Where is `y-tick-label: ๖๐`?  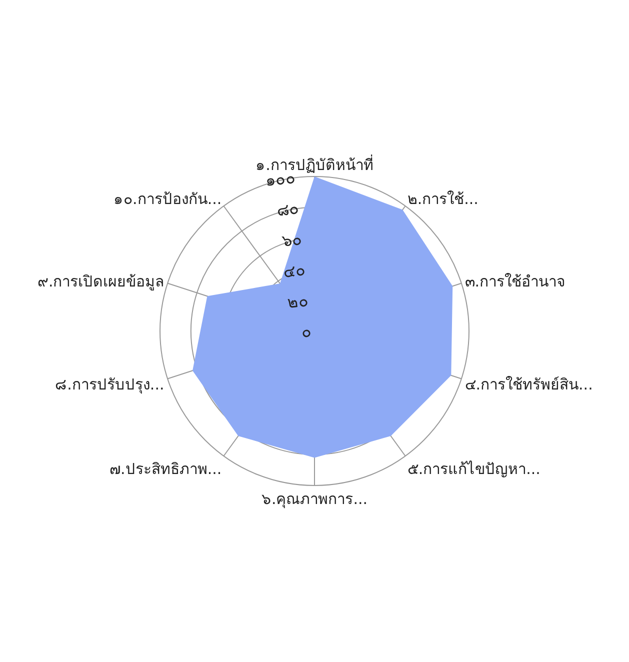
y-tick-label: ๖๐ is located at coordinates (292, 239).